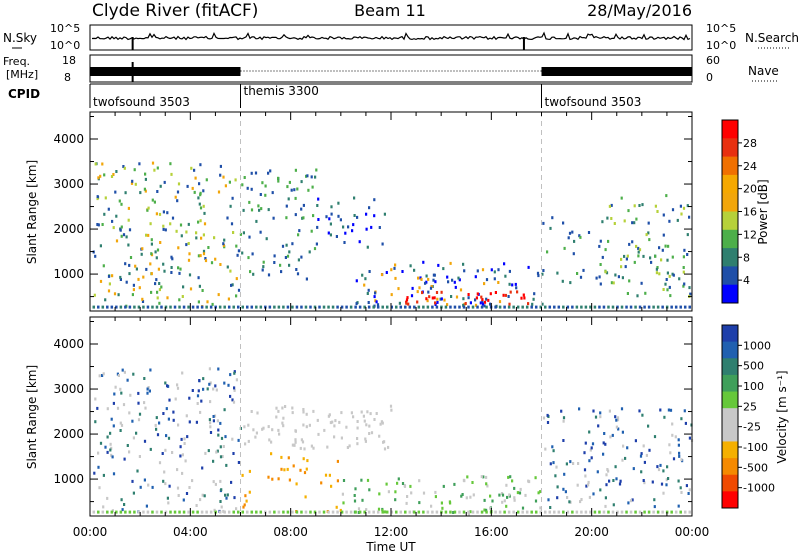 This screenshot has height=554, width=800. I want to click on colorbar-tick-label: 500, so click(753, 366).